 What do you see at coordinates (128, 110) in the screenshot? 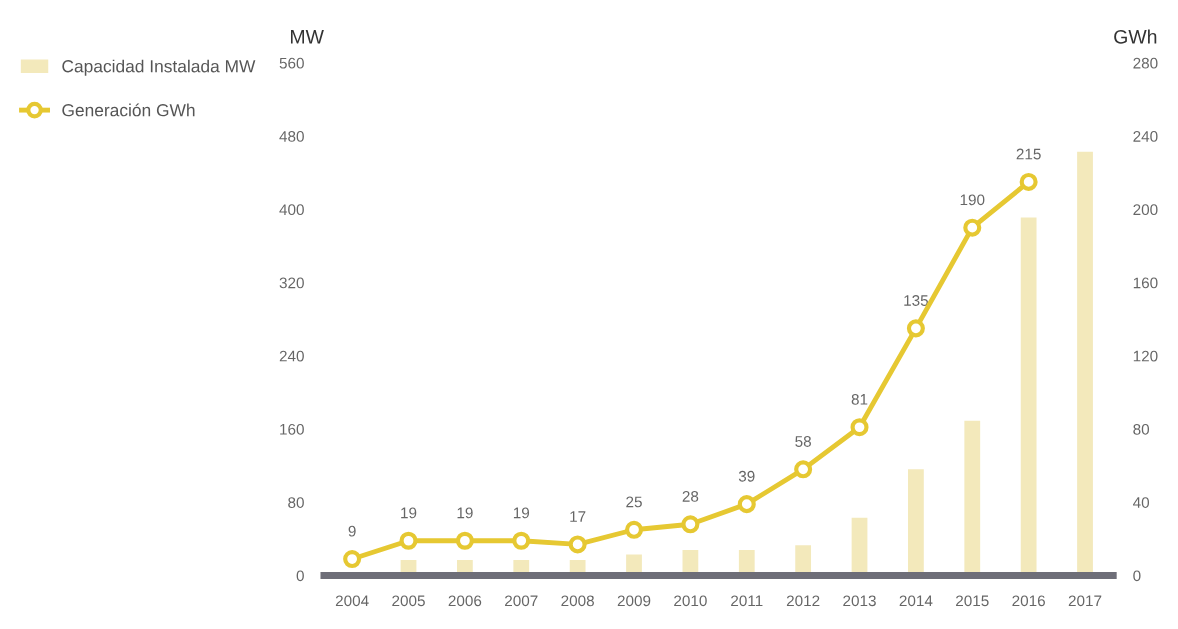
I see `legend-label: Generación GWh` at bounding box center [128, 110].